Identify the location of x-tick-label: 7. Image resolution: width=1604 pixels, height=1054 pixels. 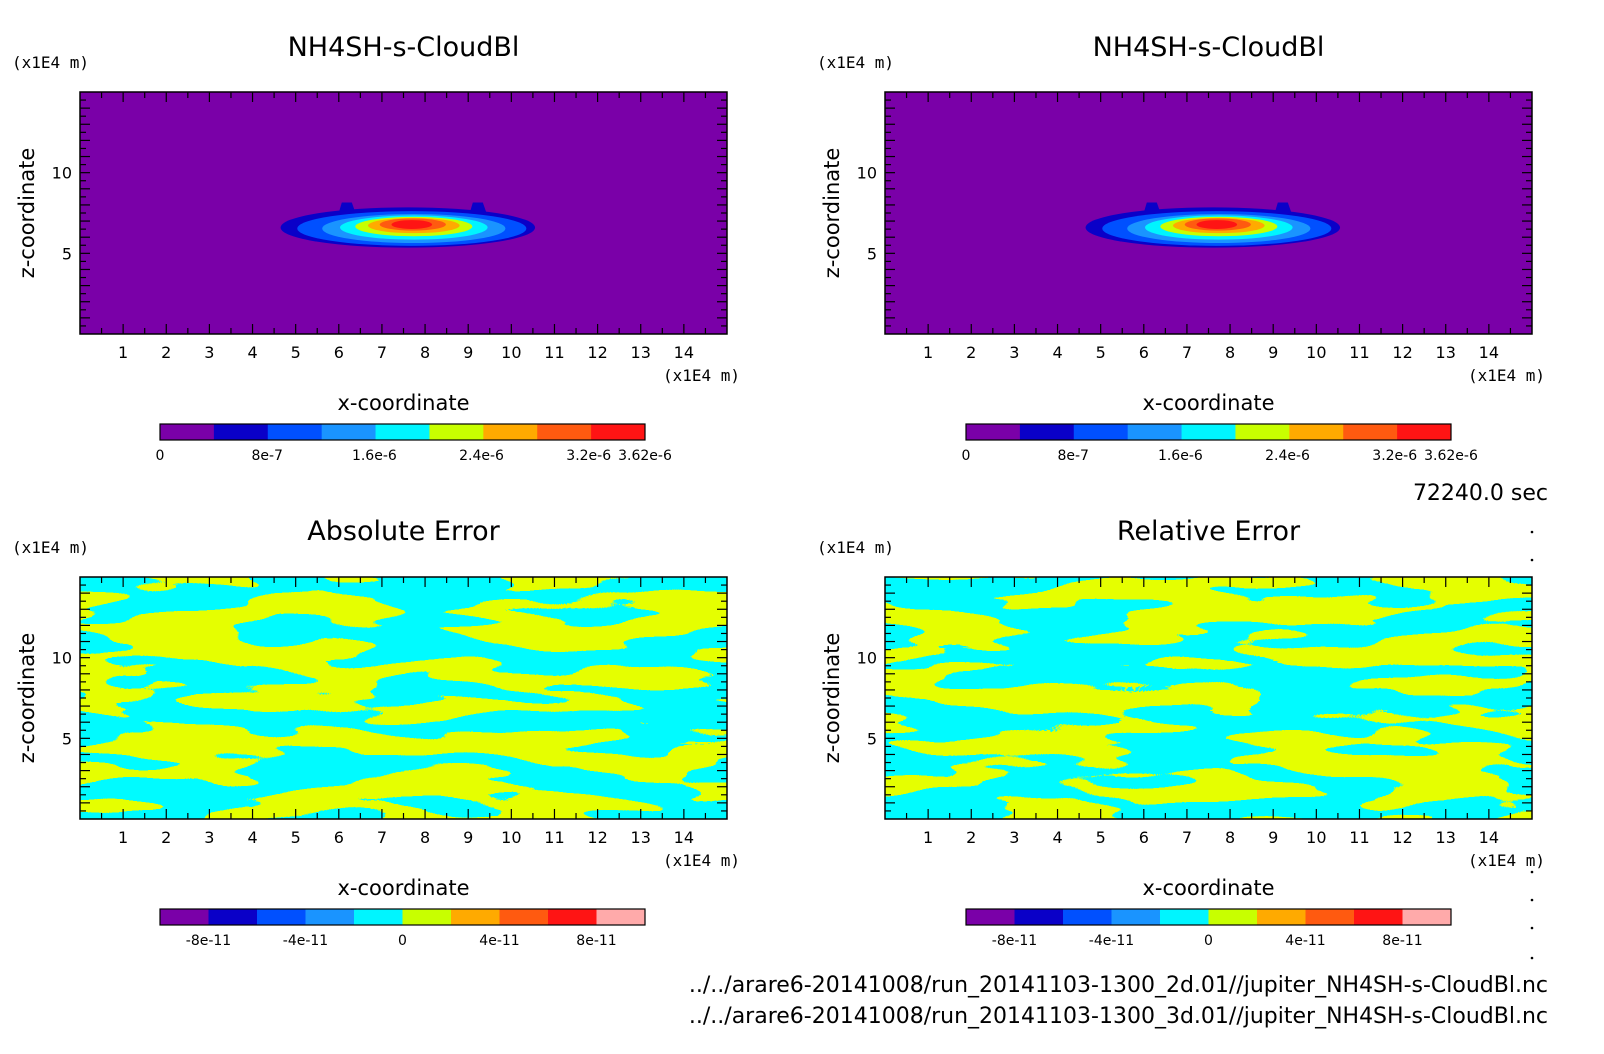
(1187, 352).